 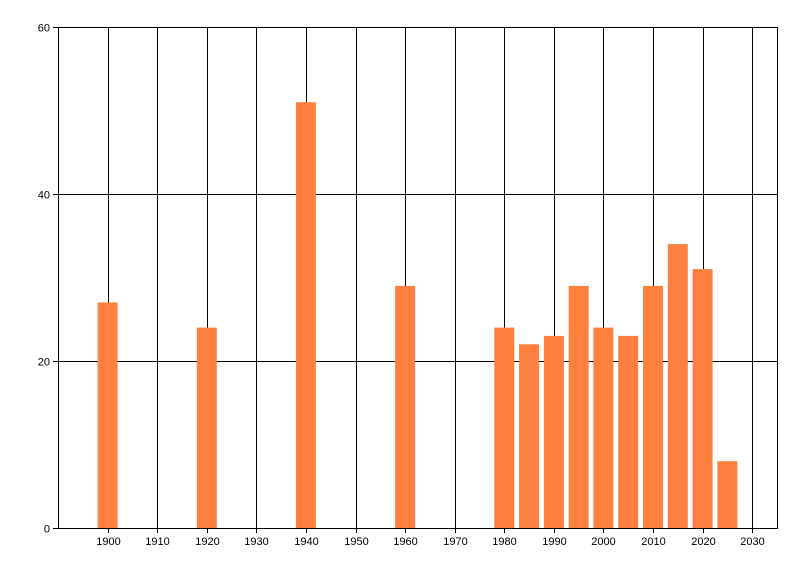 I want to click on x-tick-label: 1950, so click(x=356, y=542).